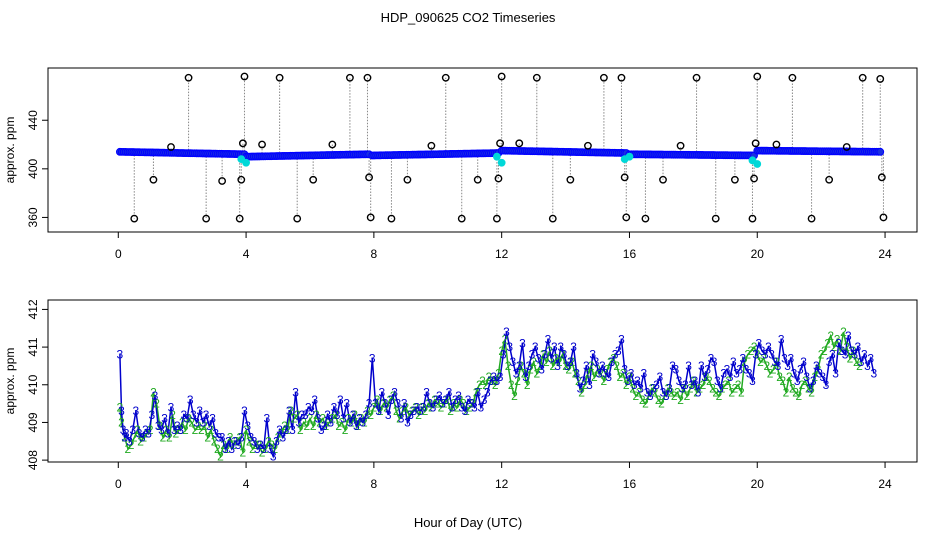 The image size is (936, 540). I want to click on top-y-axis-label: approx. ppm, so click(10, 150).